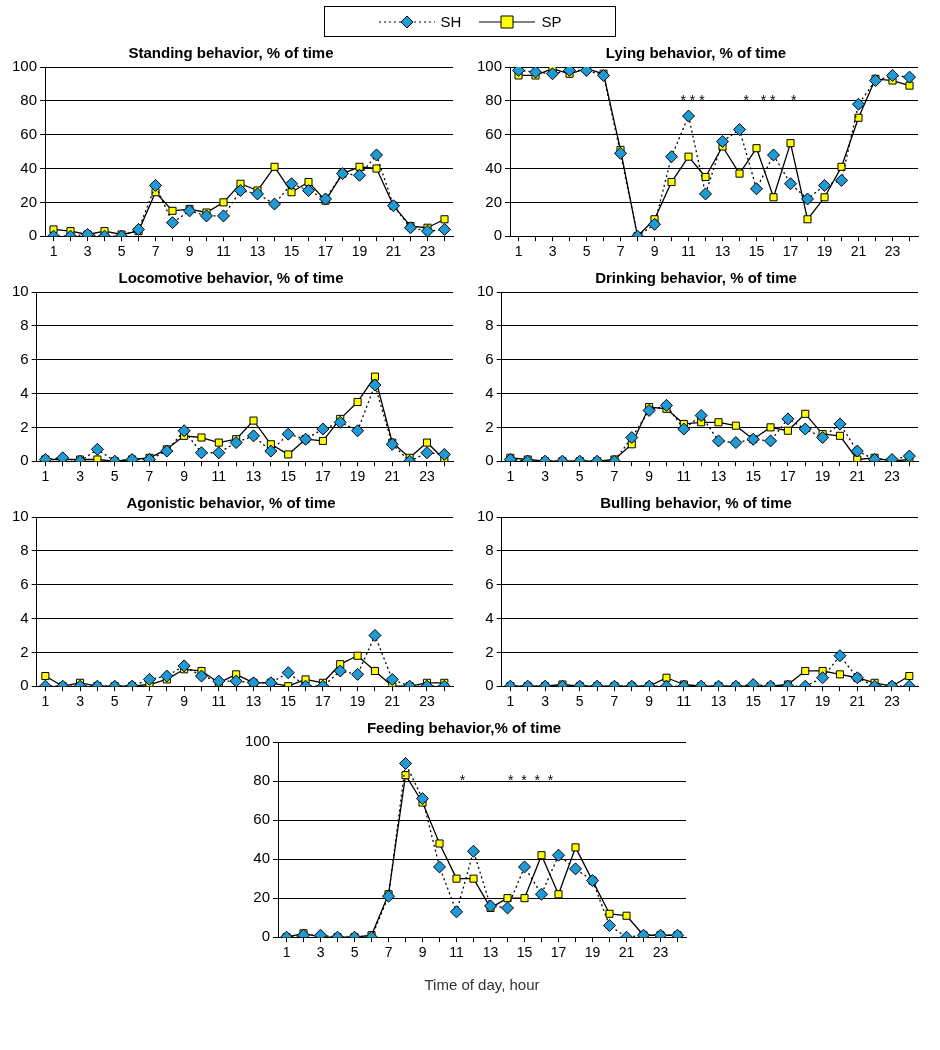 The image size is (940, 1050). Describe the element at coordinates (696, 53) in the screenshot. I see `chart-title: Lying behavior, % of time` at that location.